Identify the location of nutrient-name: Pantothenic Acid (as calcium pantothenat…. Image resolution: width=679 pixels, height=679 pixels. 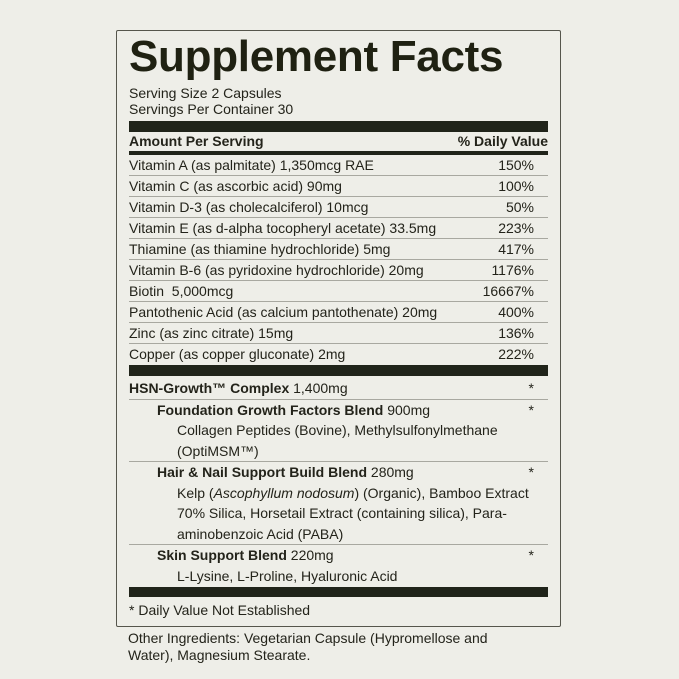
(283, 312).